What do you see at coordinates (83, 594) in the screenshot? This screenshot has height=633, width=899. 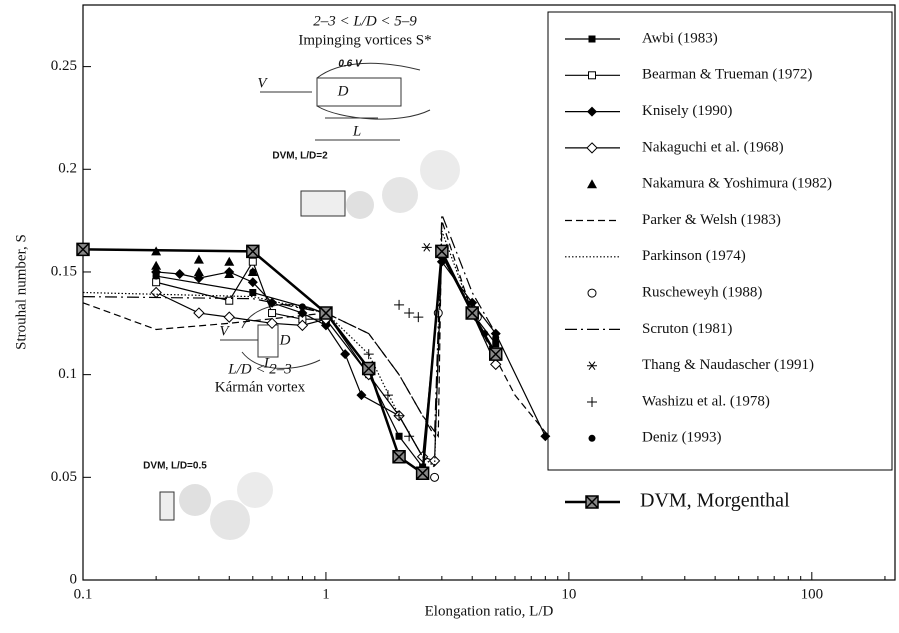 I see `x-tick-label: 0.1` at bounding box center [83, 594].